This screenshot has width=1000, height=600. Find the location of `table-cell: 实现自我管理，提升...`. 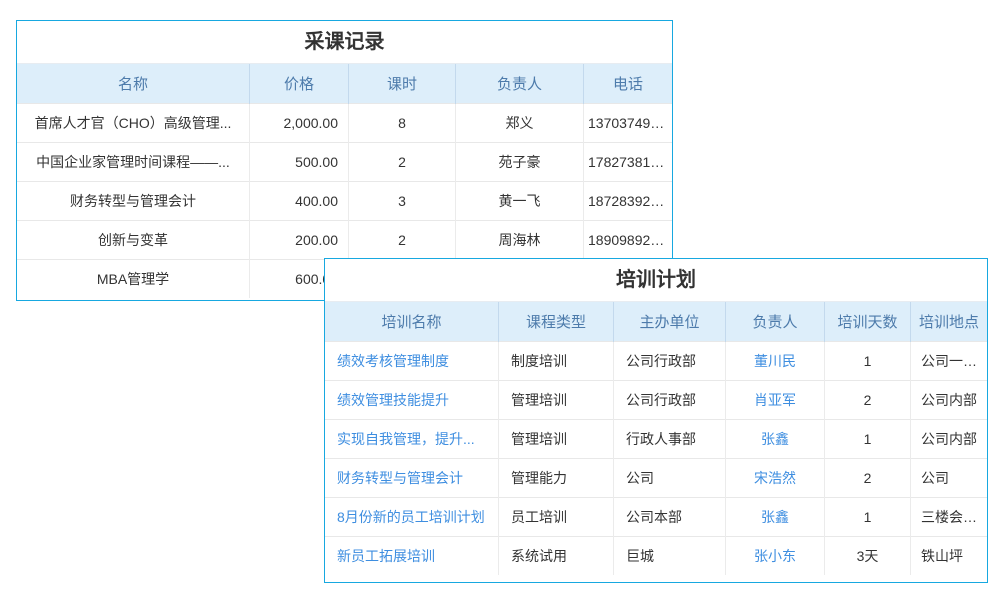

table-cell: 实现自我管理，提升... is located at coordinates (412, 439).